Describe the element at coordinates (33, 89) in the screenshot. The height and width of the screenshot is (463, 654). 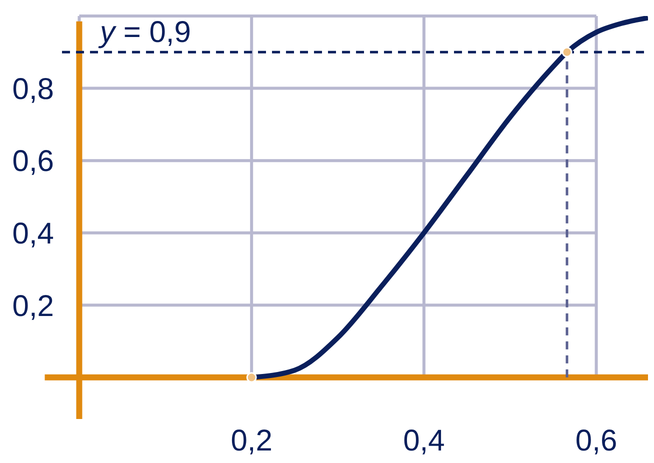
I see `y-tick-label: 0,8` at that location.